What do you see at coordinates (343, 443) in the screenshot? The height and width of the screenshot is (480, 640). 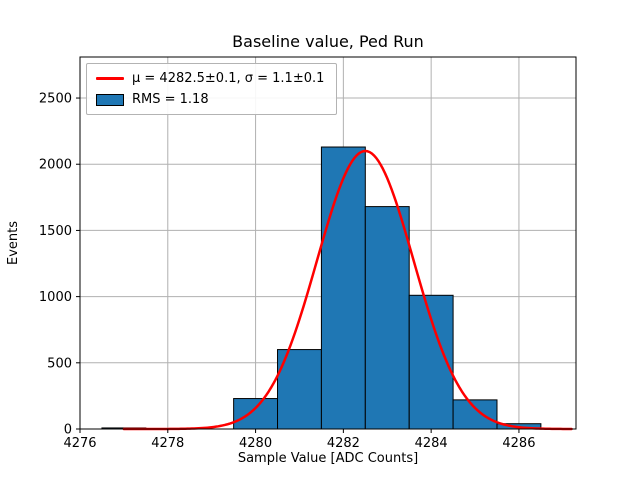 I see `x-tick-label: 4282` at bounding box center [343, 443].